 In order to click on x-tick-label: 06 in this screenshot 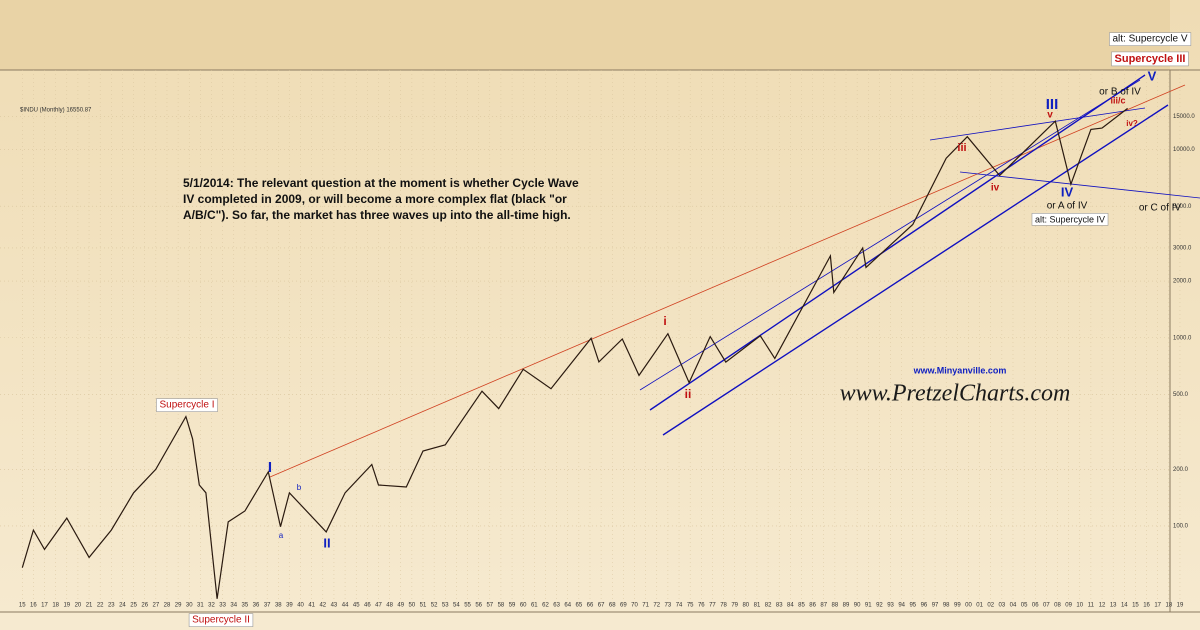, I will do `click(1035, 606)`.